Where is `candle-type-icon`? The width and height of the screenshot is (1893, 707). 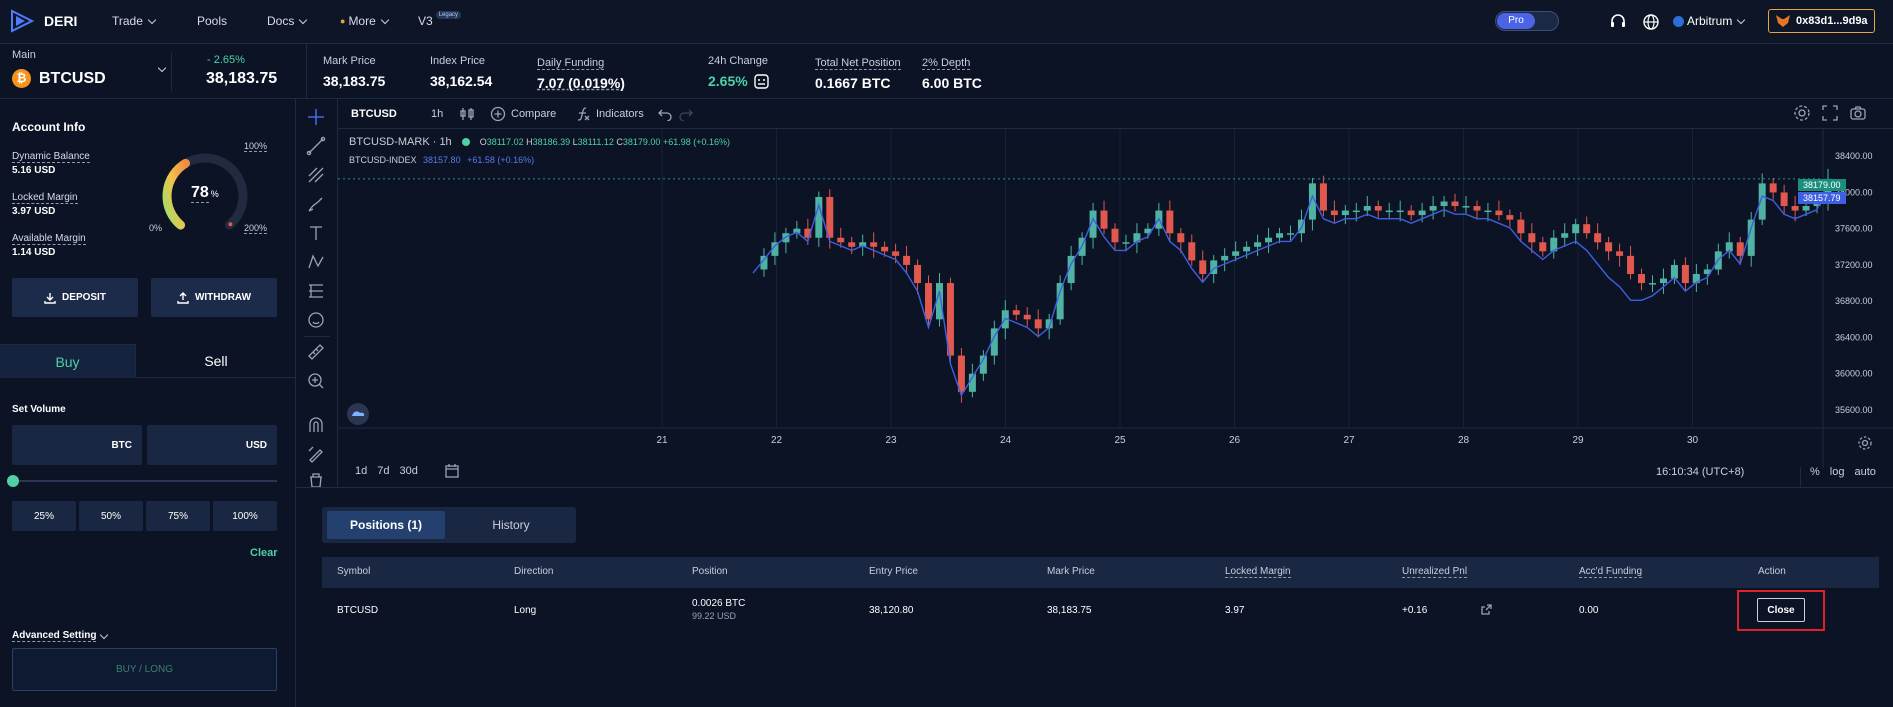
candle-type-icon is located at coordinates (467, 114).